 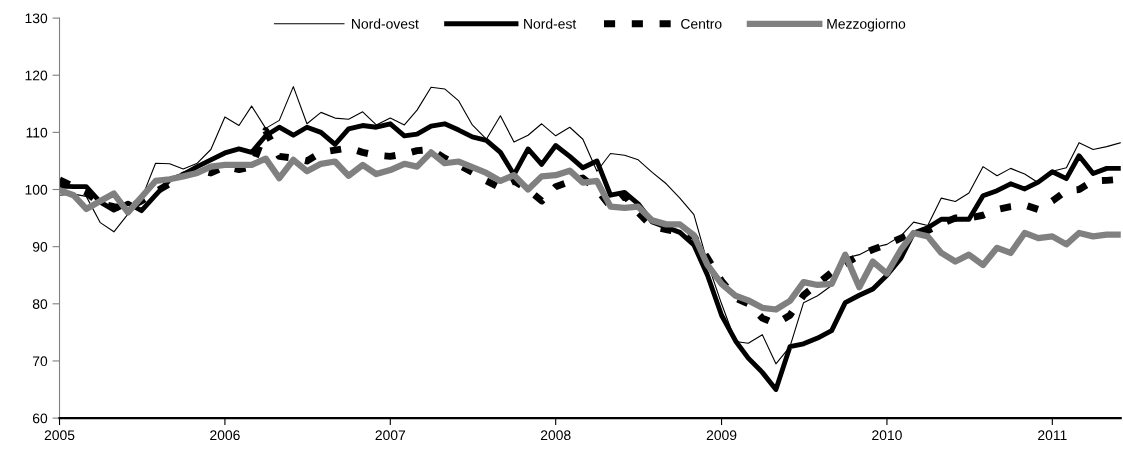 What do you see at coordinates (37, 132) in the screenshot?
I see `y-tick-label: 110` at bounding box center [37, 132].